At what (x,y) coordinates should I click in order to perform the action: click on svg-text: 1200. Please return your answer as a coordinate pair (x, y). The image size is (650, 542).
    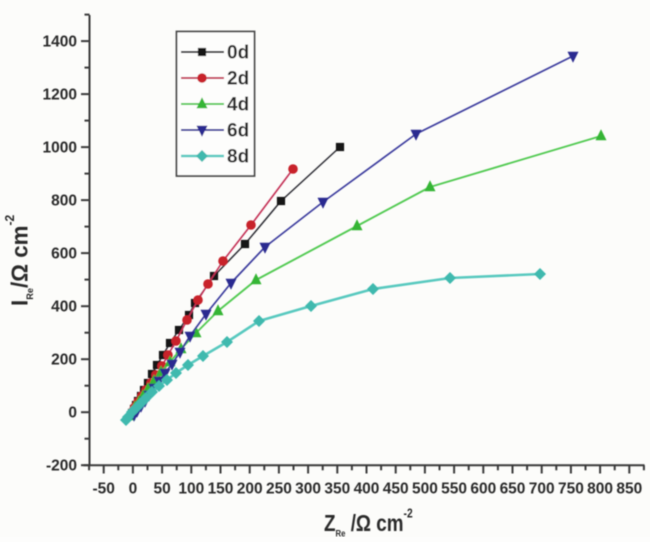
    Looking at the image, I should click on (60, 94).